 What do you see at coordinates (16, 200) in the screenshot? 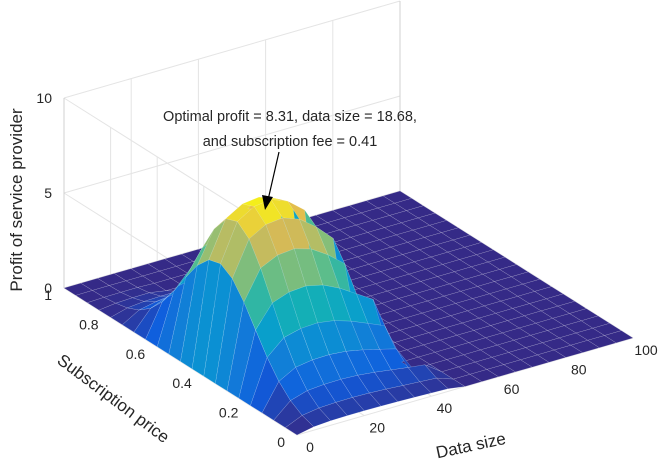
I see `z-axis-label: Profit of service provider` at bounding box center [16, 200].